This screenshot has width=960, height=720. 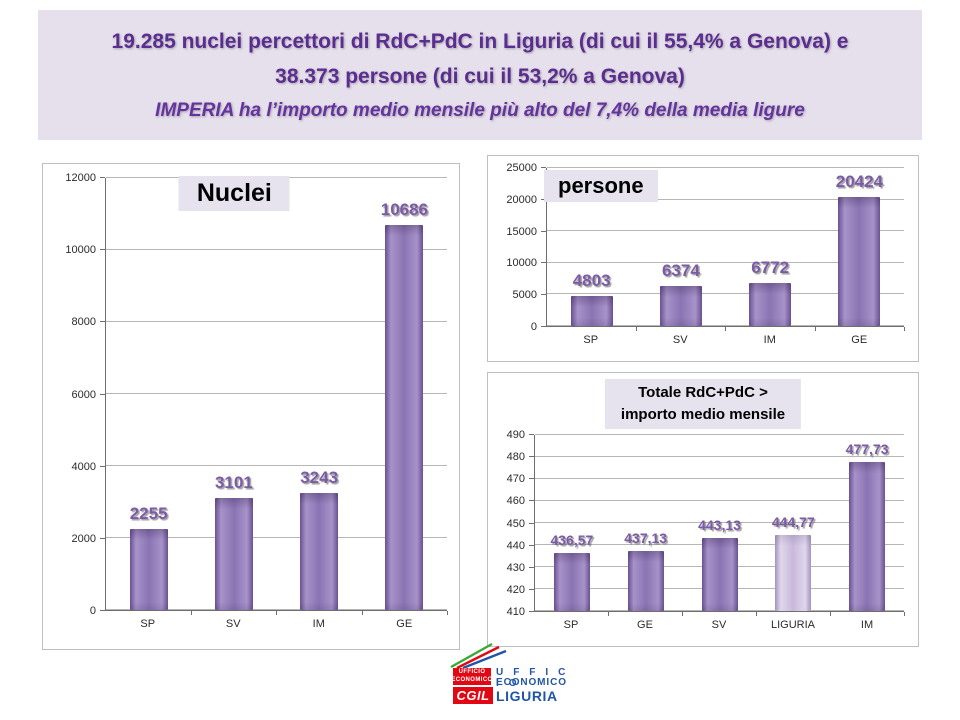 I want to click on plot-area: 436,57 437,13 443,13 444,77 477,73, so click(x=719, y=523).